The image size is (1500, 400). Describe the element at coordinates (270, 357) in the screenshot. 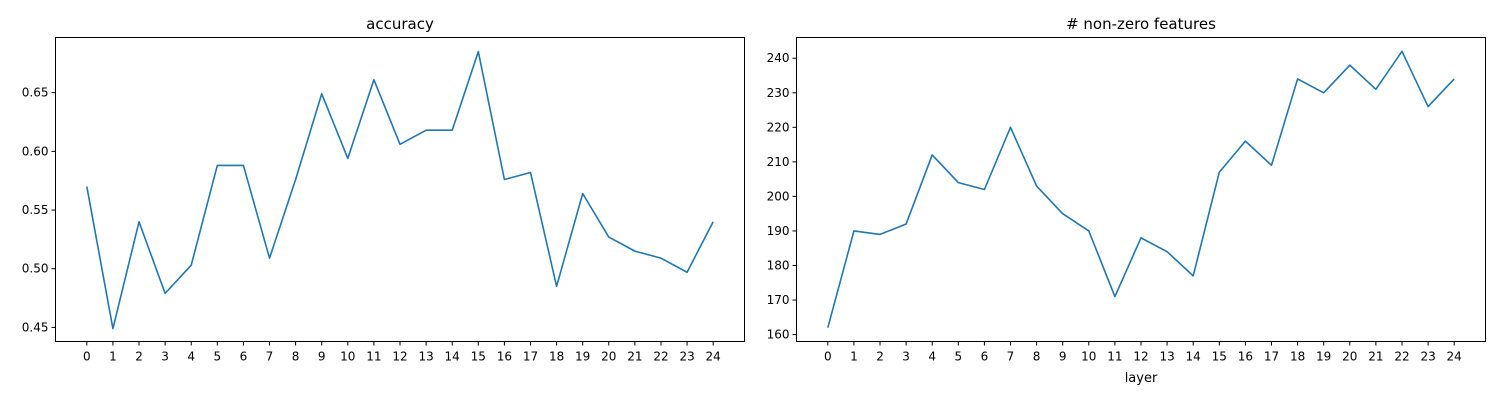

I see `accuracy-x-tick-label: 7` at that location.